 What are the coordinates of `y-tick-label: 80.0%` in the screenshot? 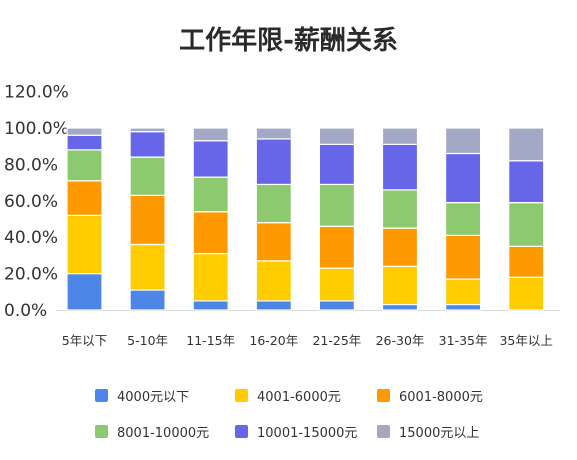 It's located at (31, 165).